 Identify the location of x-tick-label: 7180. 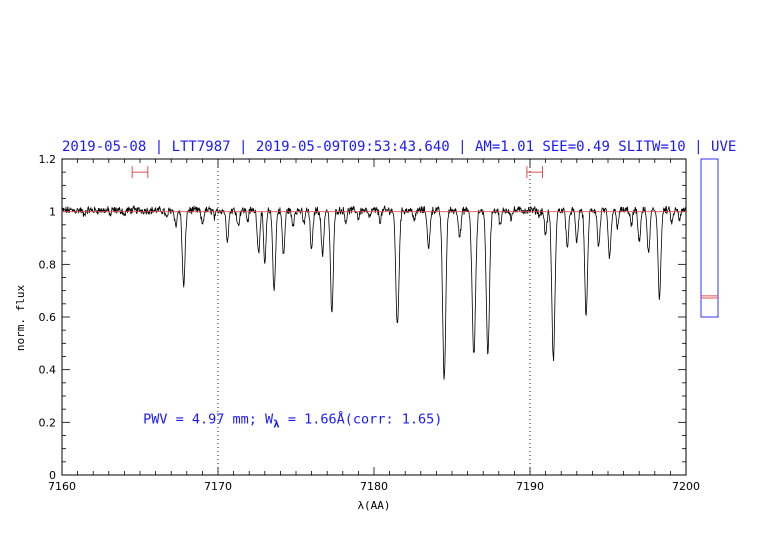
(374, 486).